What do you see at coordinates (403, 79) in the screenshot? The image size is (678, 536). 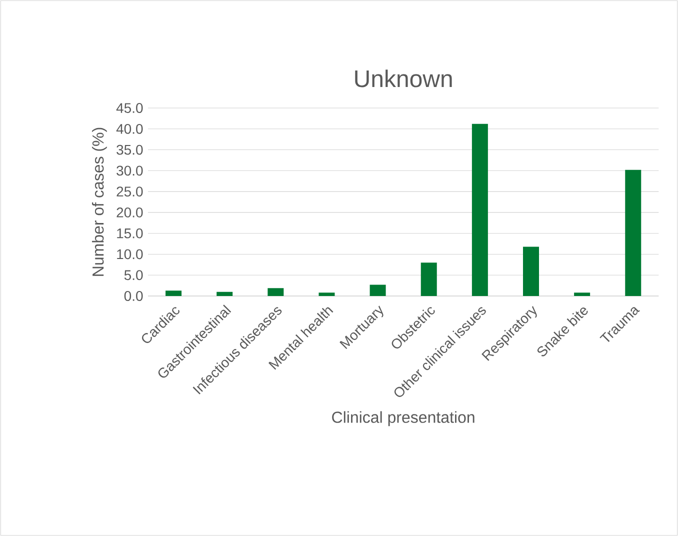 I see `chart-title: Unknown` at bounding box center [403, 79].